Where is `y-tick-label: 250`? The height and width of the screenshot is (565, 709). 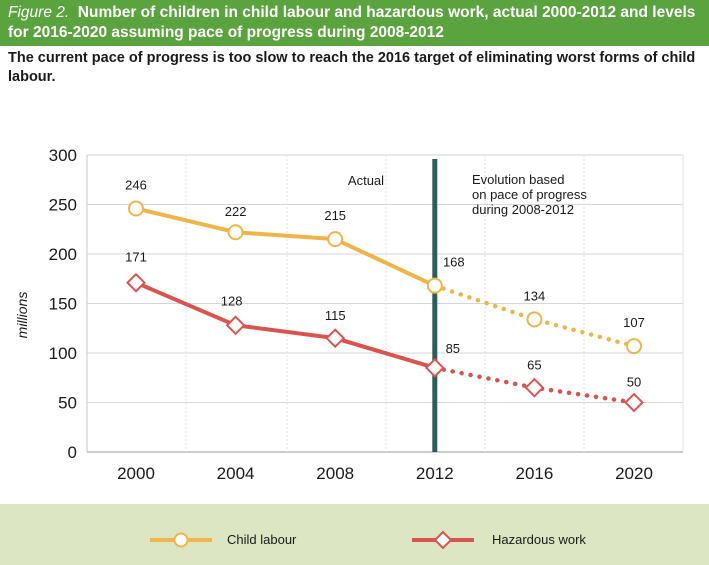
y-tick-label: 250 is located at coordinates (63, 205).